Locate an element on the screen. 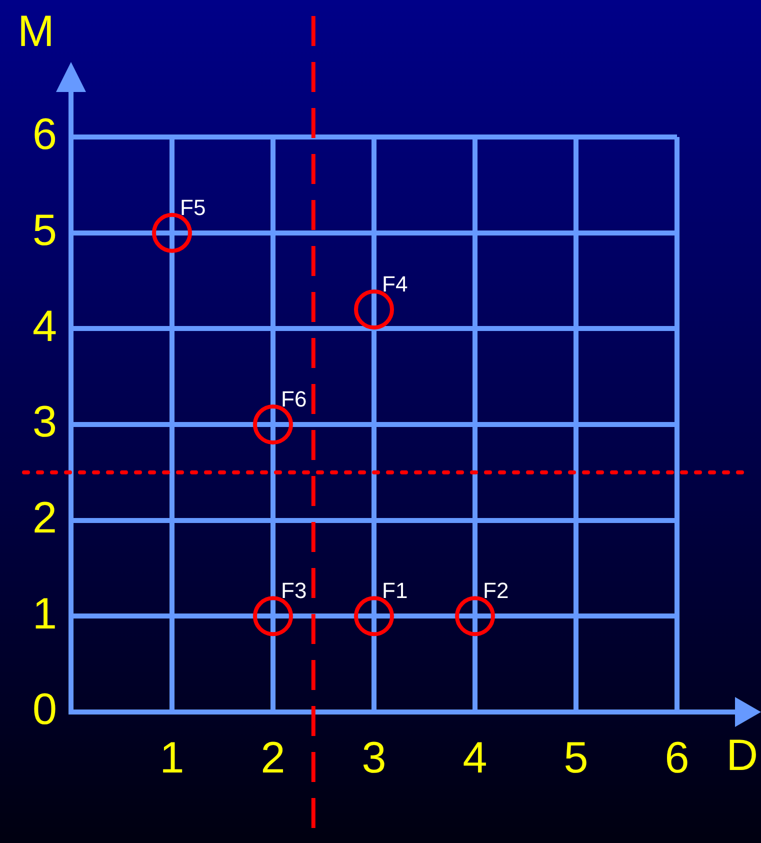 The height and width of the screenshot is (843, 761). x-tick-label: 1 is located at coordinates (172, 758).